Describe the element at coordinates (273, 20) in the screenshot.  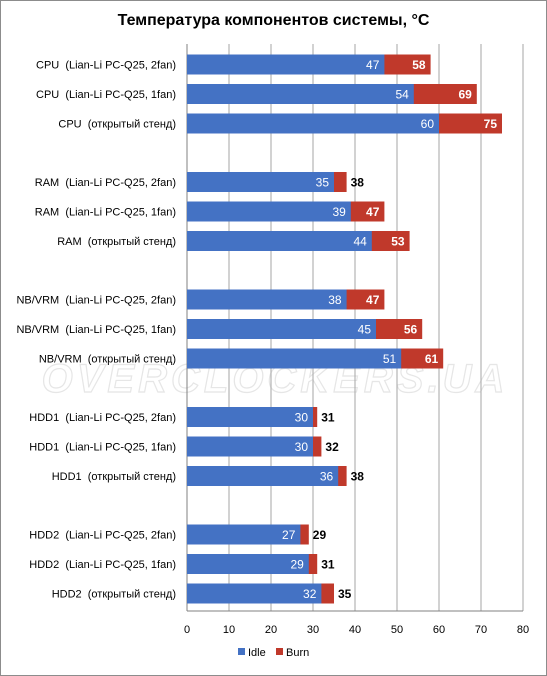
I see `chart-title: Температура компонентов системы, °C` at that location.